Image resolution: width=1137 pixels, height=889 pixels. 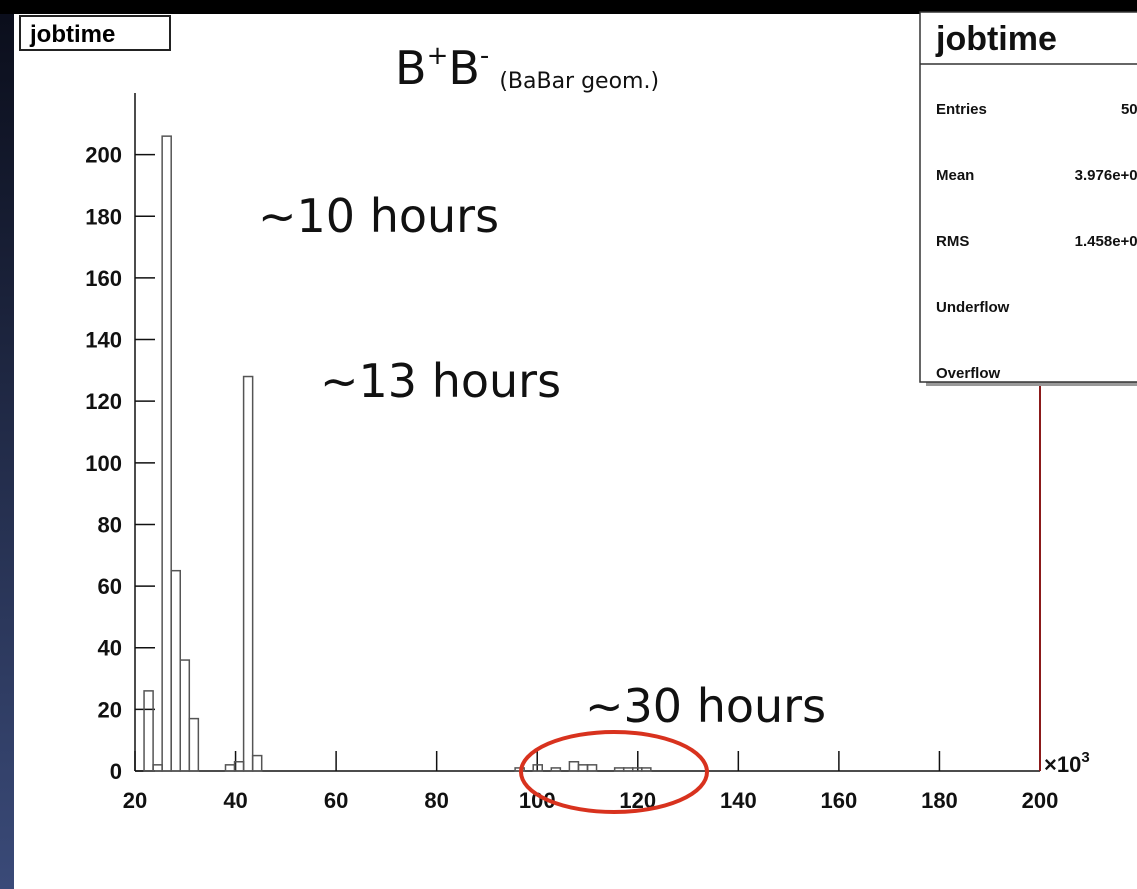 What do you see at coordinates (1129, 109) in the screenshot?
I see `stats-value: 500` at bounding box center [1129, 109].